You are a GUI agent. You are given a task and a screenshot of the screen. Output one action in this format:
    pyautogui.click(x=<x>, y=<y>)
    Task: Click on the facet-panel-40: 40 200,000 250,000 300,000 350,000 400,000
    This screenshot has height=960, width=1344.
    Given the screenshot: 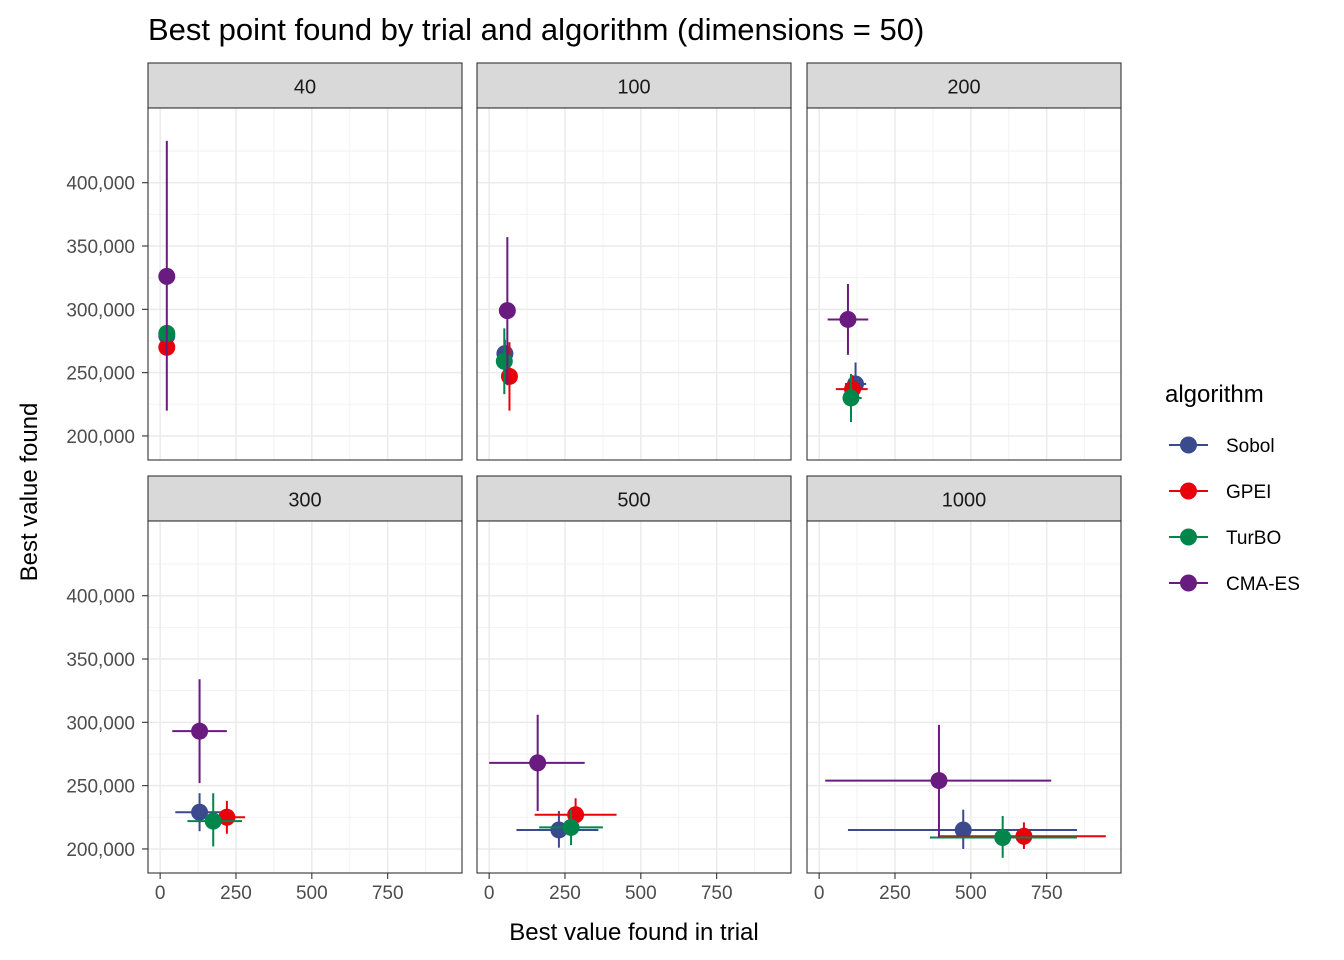 What is the action you would take?
    pyautogui.click(x=264, y=261)
    